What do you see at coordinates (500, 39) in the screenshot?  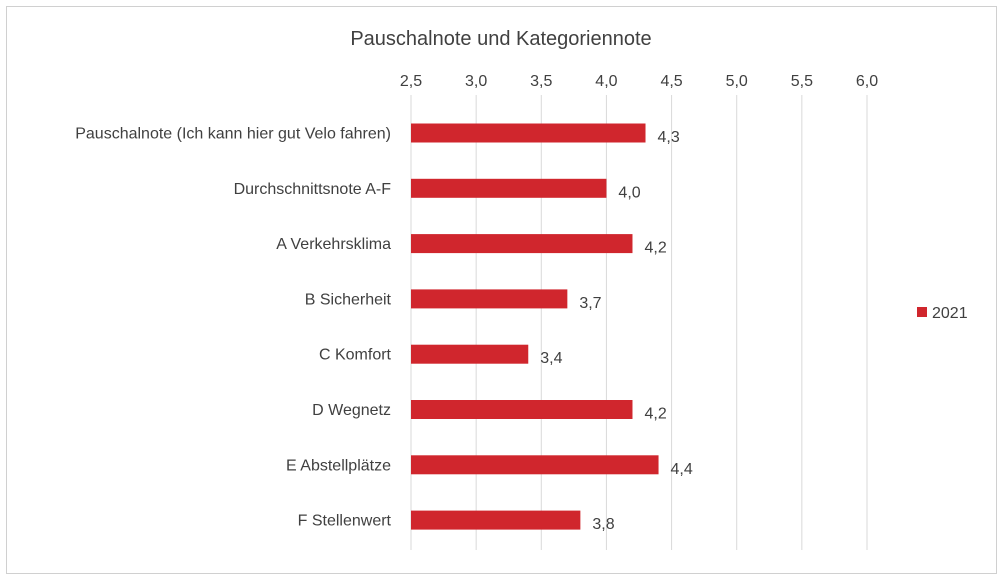 I see `chart-title: Pauschalnote und Kategoriennote` at bounding box center [500, 39].